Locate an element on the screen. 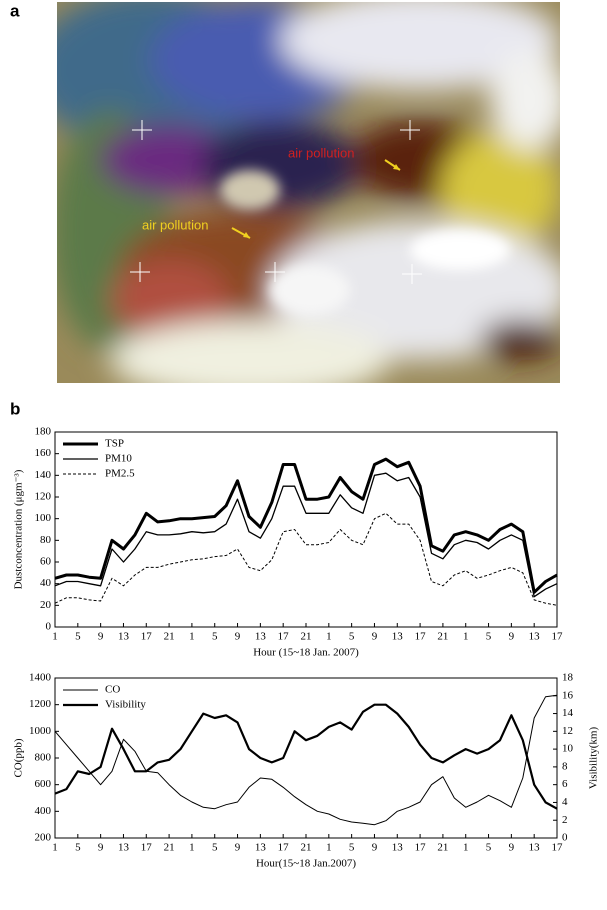  y-tick-label: 80 is located at coordinates (46, 540).